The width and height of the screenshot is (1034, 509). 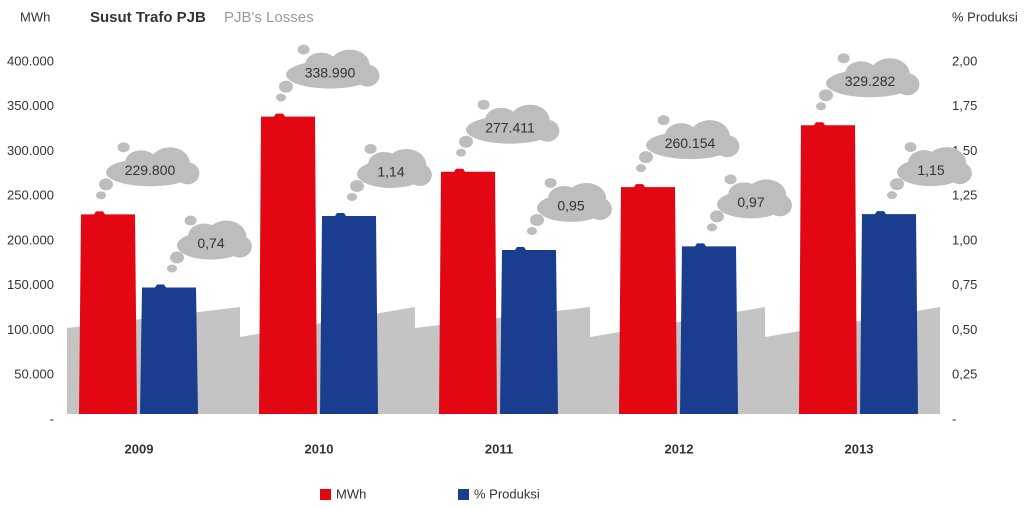 I want to click on value-label: 0,74, so click(x=210, y=243).